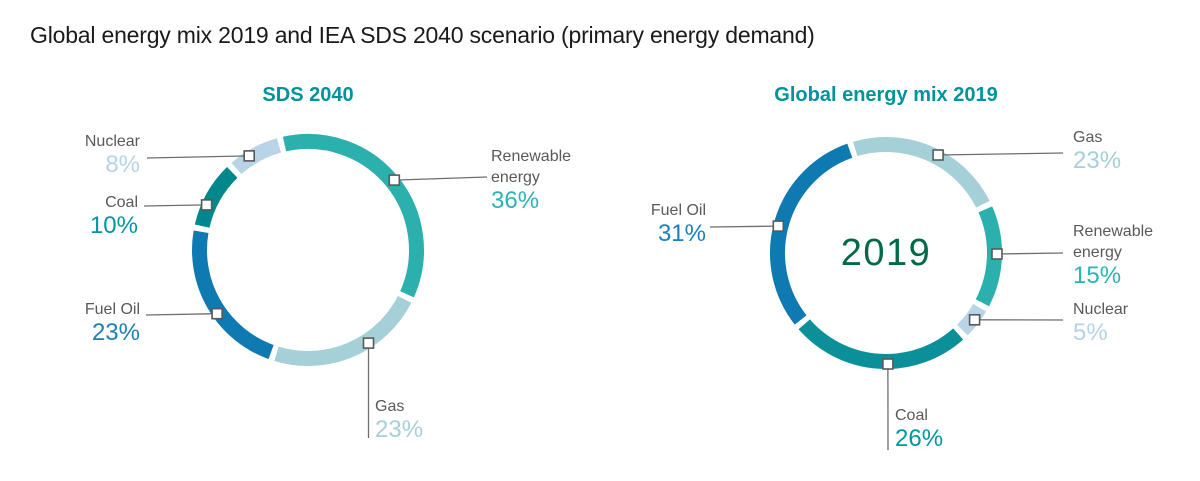  What do you see at coordinates (353, 216) in the screenshot?
I see `donut-segment-renewable-energy` at bounding box center [353, 216].